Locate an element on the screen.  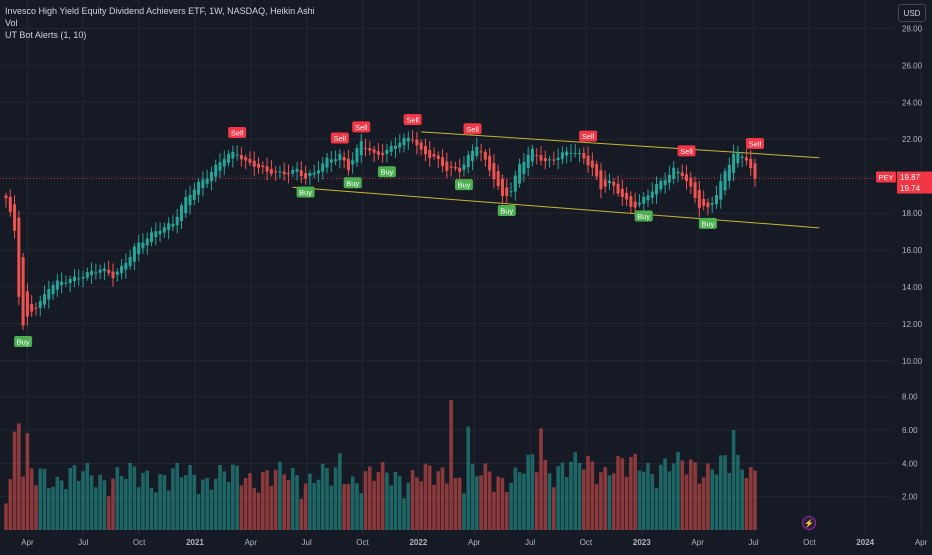
prev-price-tag is located at coordinates (914, 188).